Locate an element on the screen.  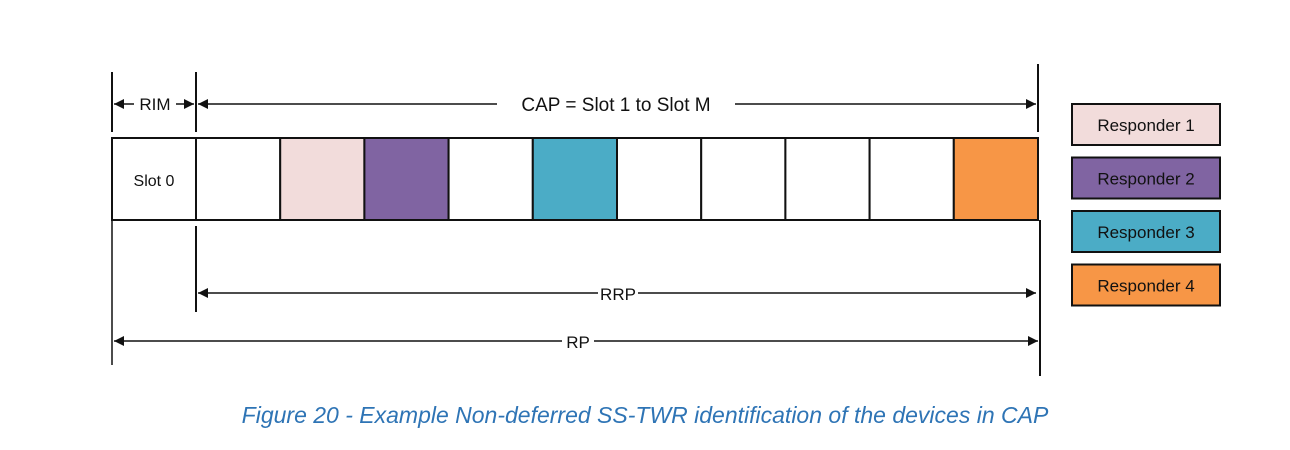
cap-slots is located at coordinates (617, 179).